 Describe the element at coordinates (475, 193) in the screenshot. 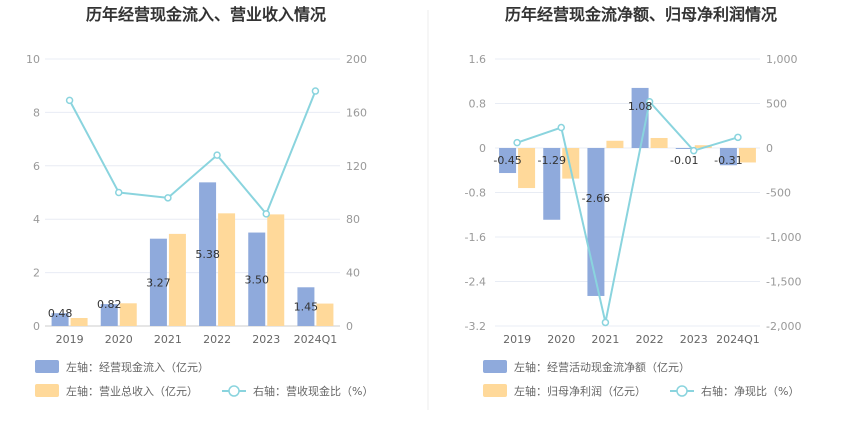

I see `left-axis-tick: -0.8` at that location.